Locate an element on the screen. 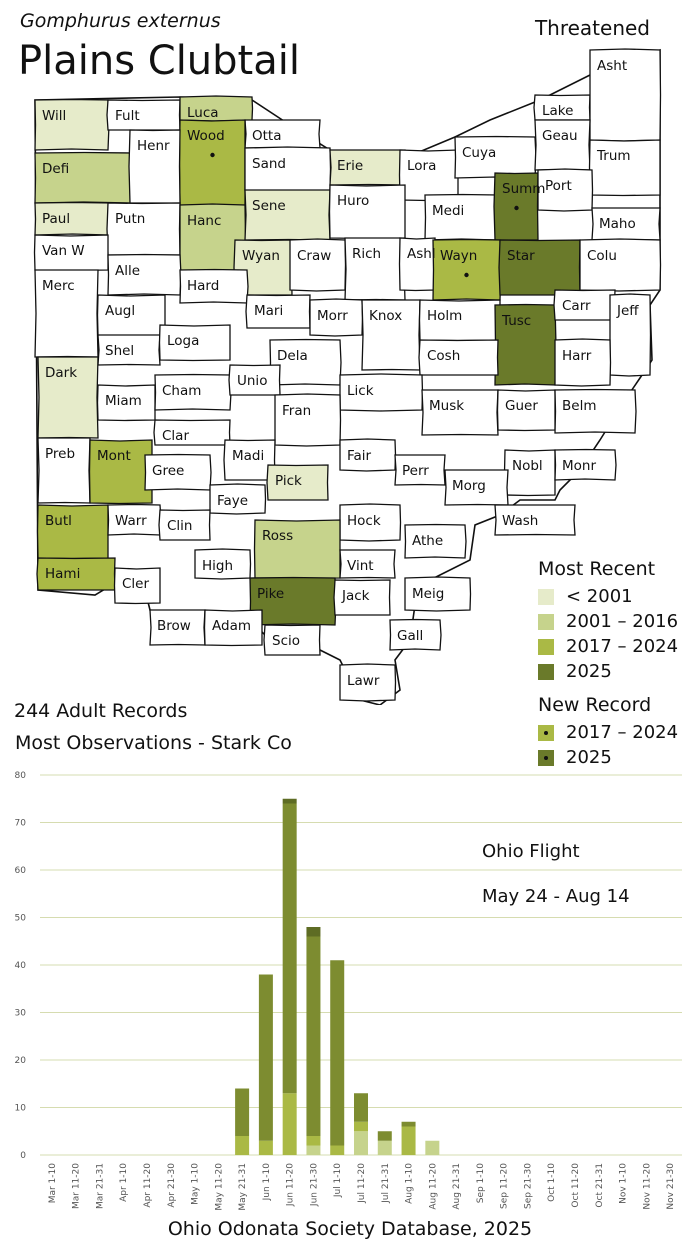 The image size is (700, 1250). county-label-guer: Guer is located at coordinates (521, 406).